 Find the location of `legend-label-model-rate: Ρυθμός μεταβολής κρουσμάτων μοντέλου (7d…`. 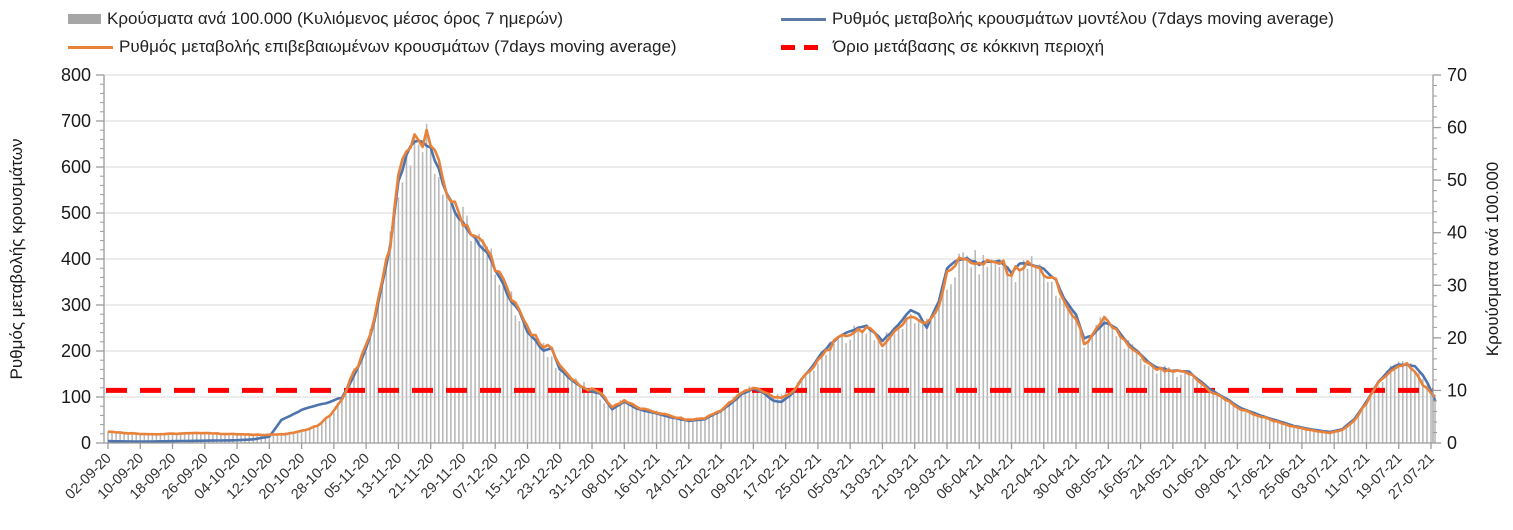

legend-label-model-rate: Ρυθμός μεταβολής κρουσμάτων μοντέλου (7d… is located at coordinates (1083, 18).